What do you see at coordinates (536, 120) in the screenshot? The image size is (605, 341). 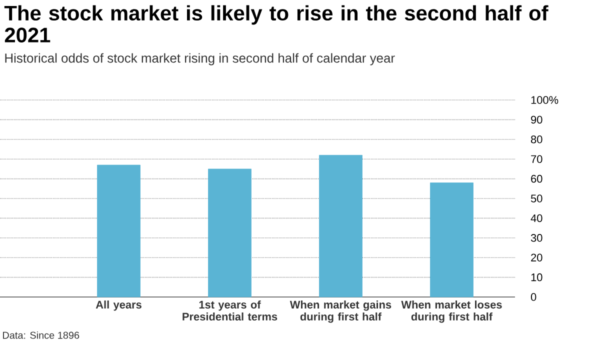 I see `y-tick-label: 90` at bounding box center [536, 120].